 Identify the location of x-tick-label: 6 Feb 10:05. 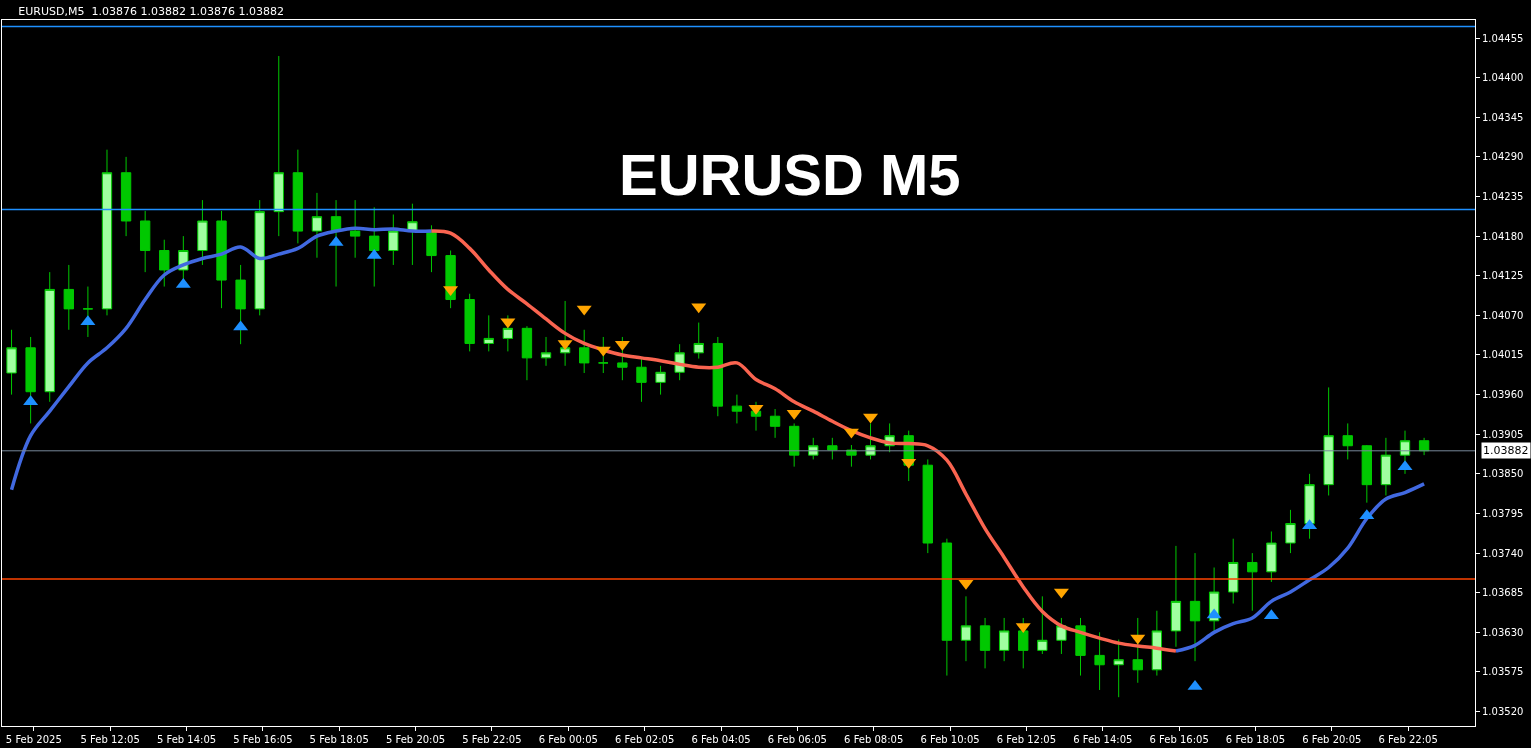
(950, 739).